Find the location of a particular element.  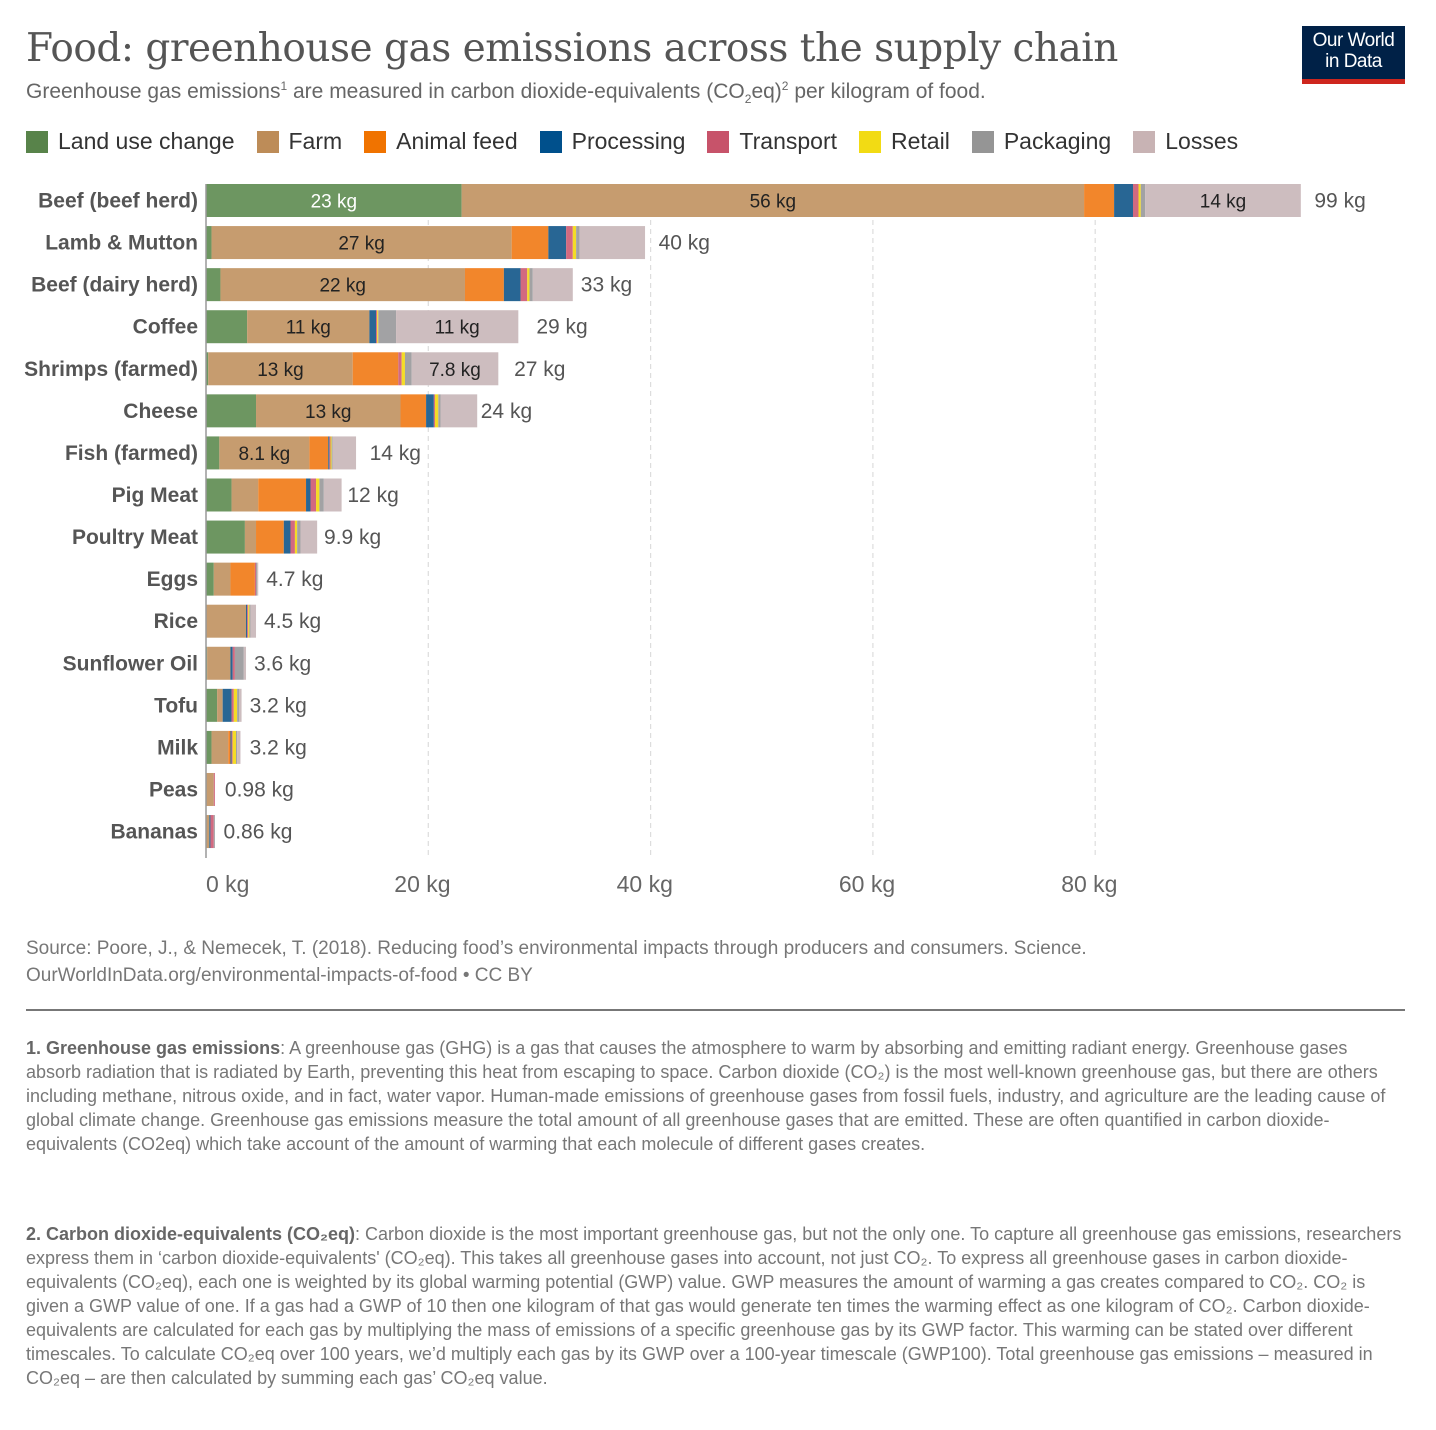

legend-item-packaging: Packaging is located at coordinates (1041, 141).